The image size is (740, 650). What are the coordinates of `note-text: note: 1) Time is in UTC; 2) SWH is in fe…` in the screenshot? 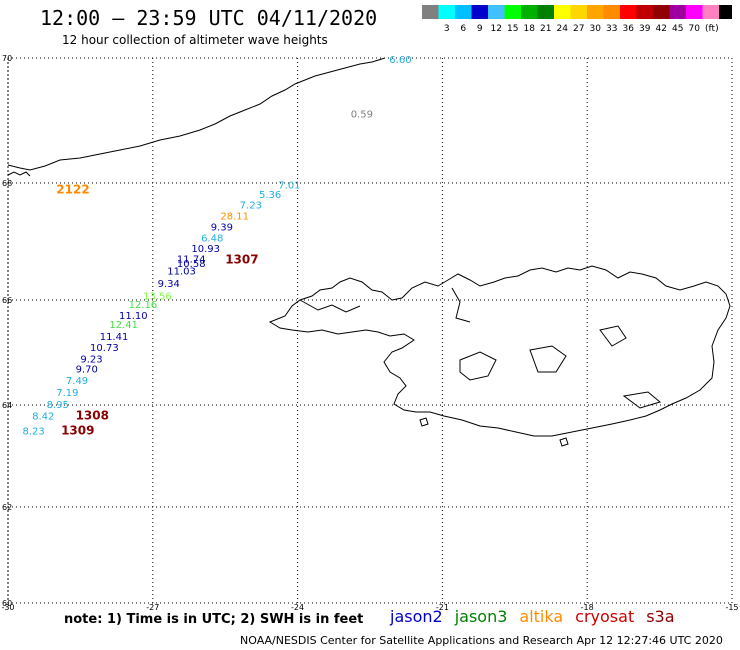 It's located at (214, 619).